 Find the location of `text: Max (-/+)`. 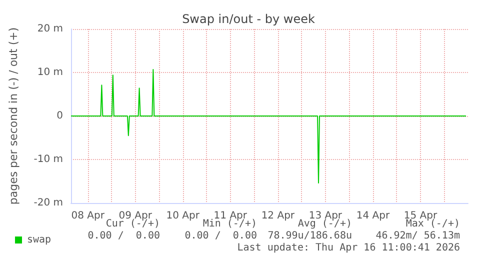

text: Max (-/+) is located at coordinates (433, 224).